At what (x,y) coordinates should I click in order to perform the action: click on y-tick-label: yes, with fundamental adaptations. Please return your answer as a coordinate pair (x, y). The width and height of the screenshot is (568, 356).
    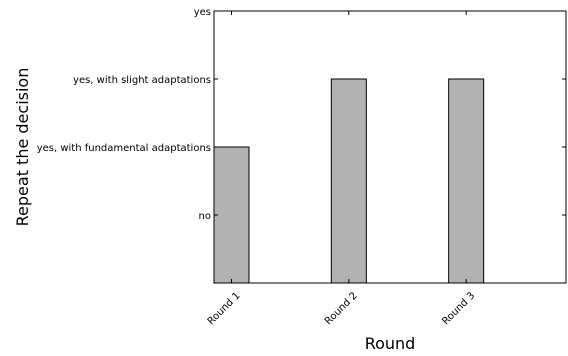
    Looking at the image, I should click on (124, 148).